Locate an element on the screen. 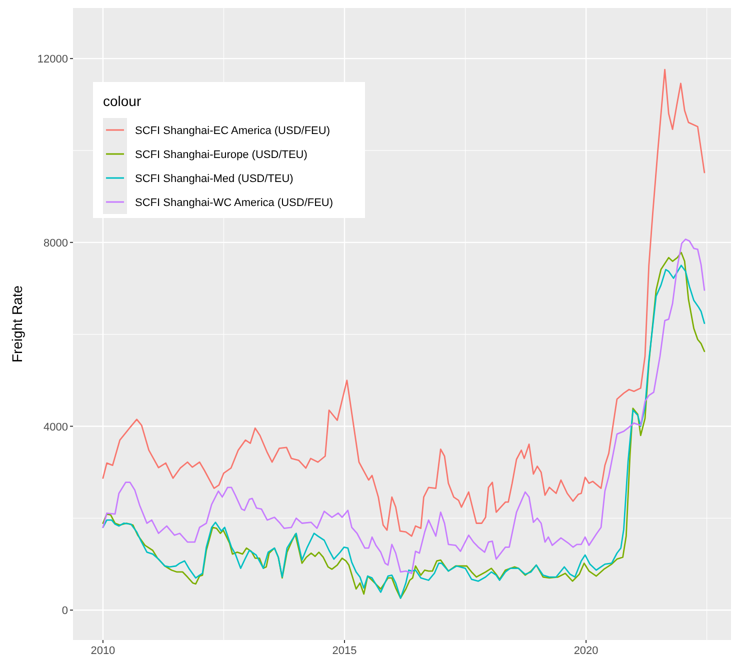  y-axis-title: Freight Rate is located at coordinates (17, 324).